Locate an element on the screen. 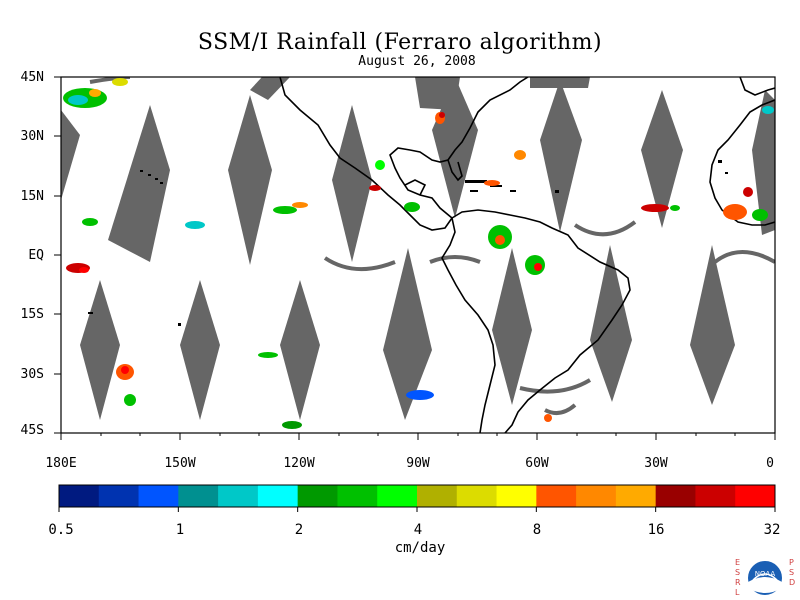 This screenshot has width=800, height=600. colorbar-label-4: 4 is located at coordinates (418, 530).